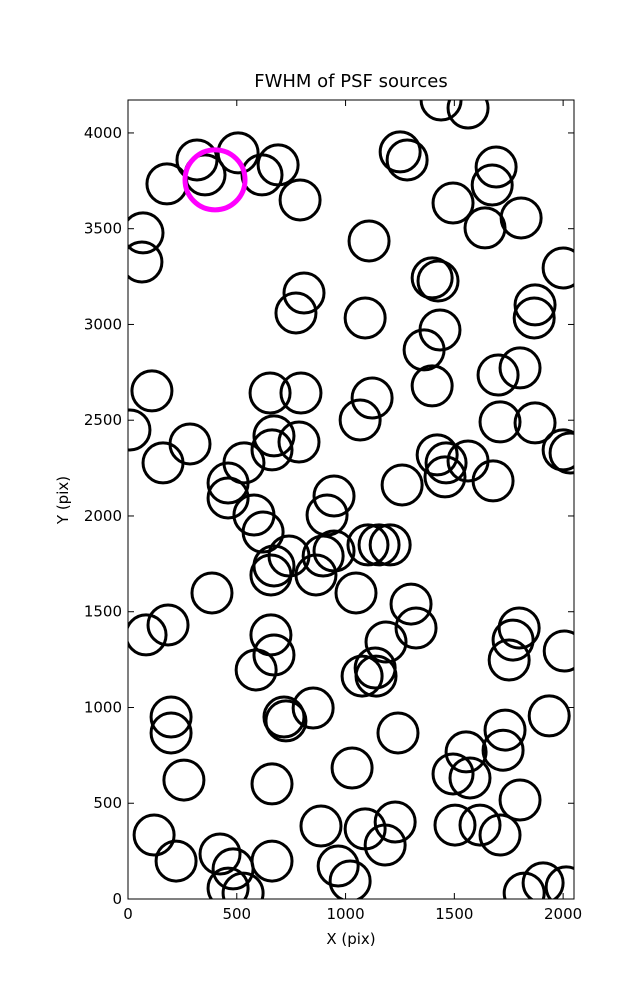 The image size is (637, 1004). What do you see at coordinates (117, 899) in the screenshot?
I see `y-tick-label: 0` at bounding box center [117, 899].